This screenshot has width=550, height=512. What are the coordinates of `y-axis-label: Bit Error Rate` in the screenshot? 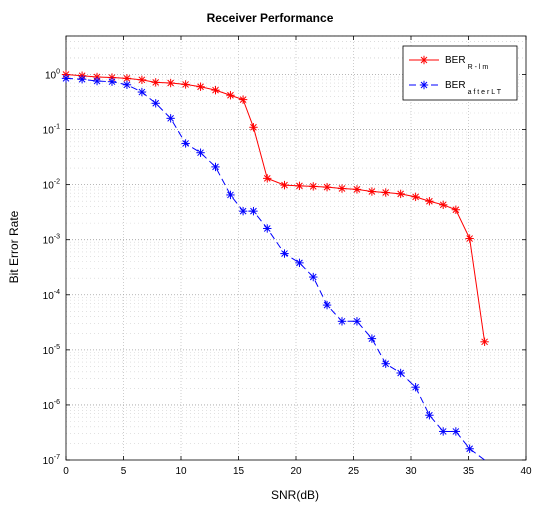 It's located at (14, 246).